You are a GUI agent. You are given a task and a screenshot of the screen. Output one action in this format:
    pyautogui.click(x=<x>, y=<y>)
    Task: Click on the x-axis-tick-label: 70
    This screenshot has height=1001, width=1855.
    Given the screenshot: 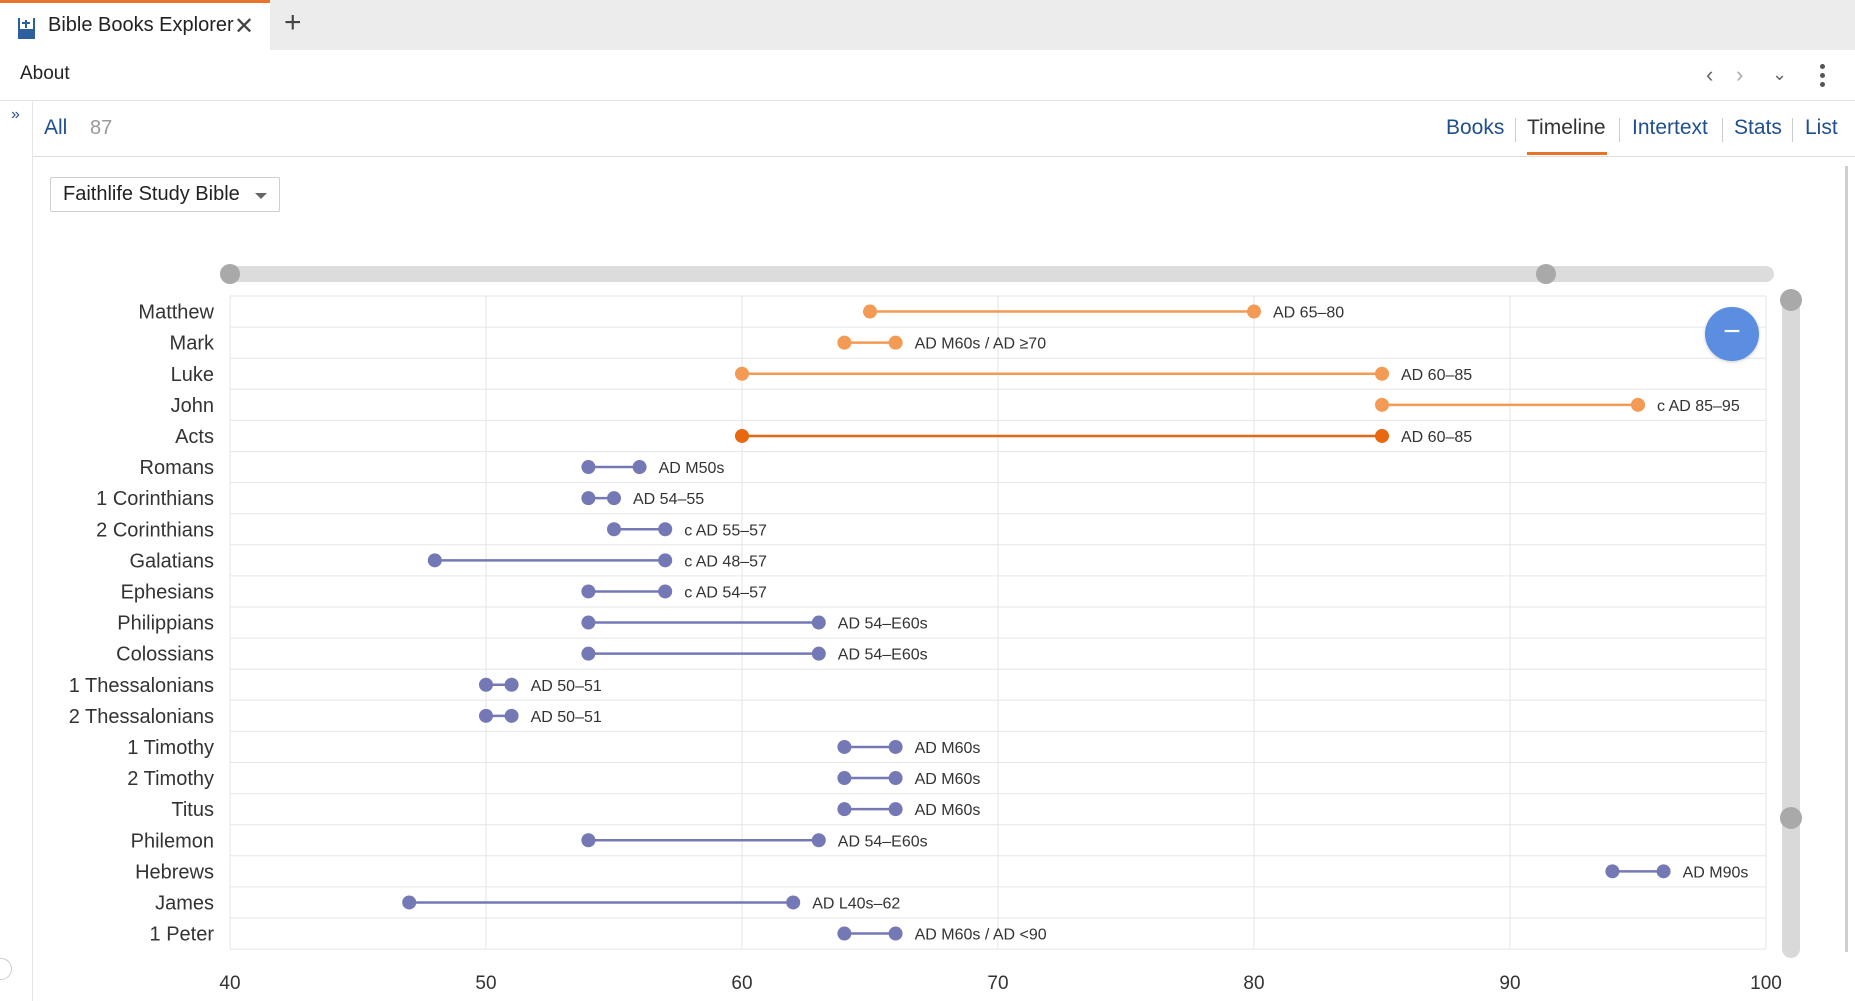 What is the action you would take?
    pyautogui.click(x=997, y=983)
    